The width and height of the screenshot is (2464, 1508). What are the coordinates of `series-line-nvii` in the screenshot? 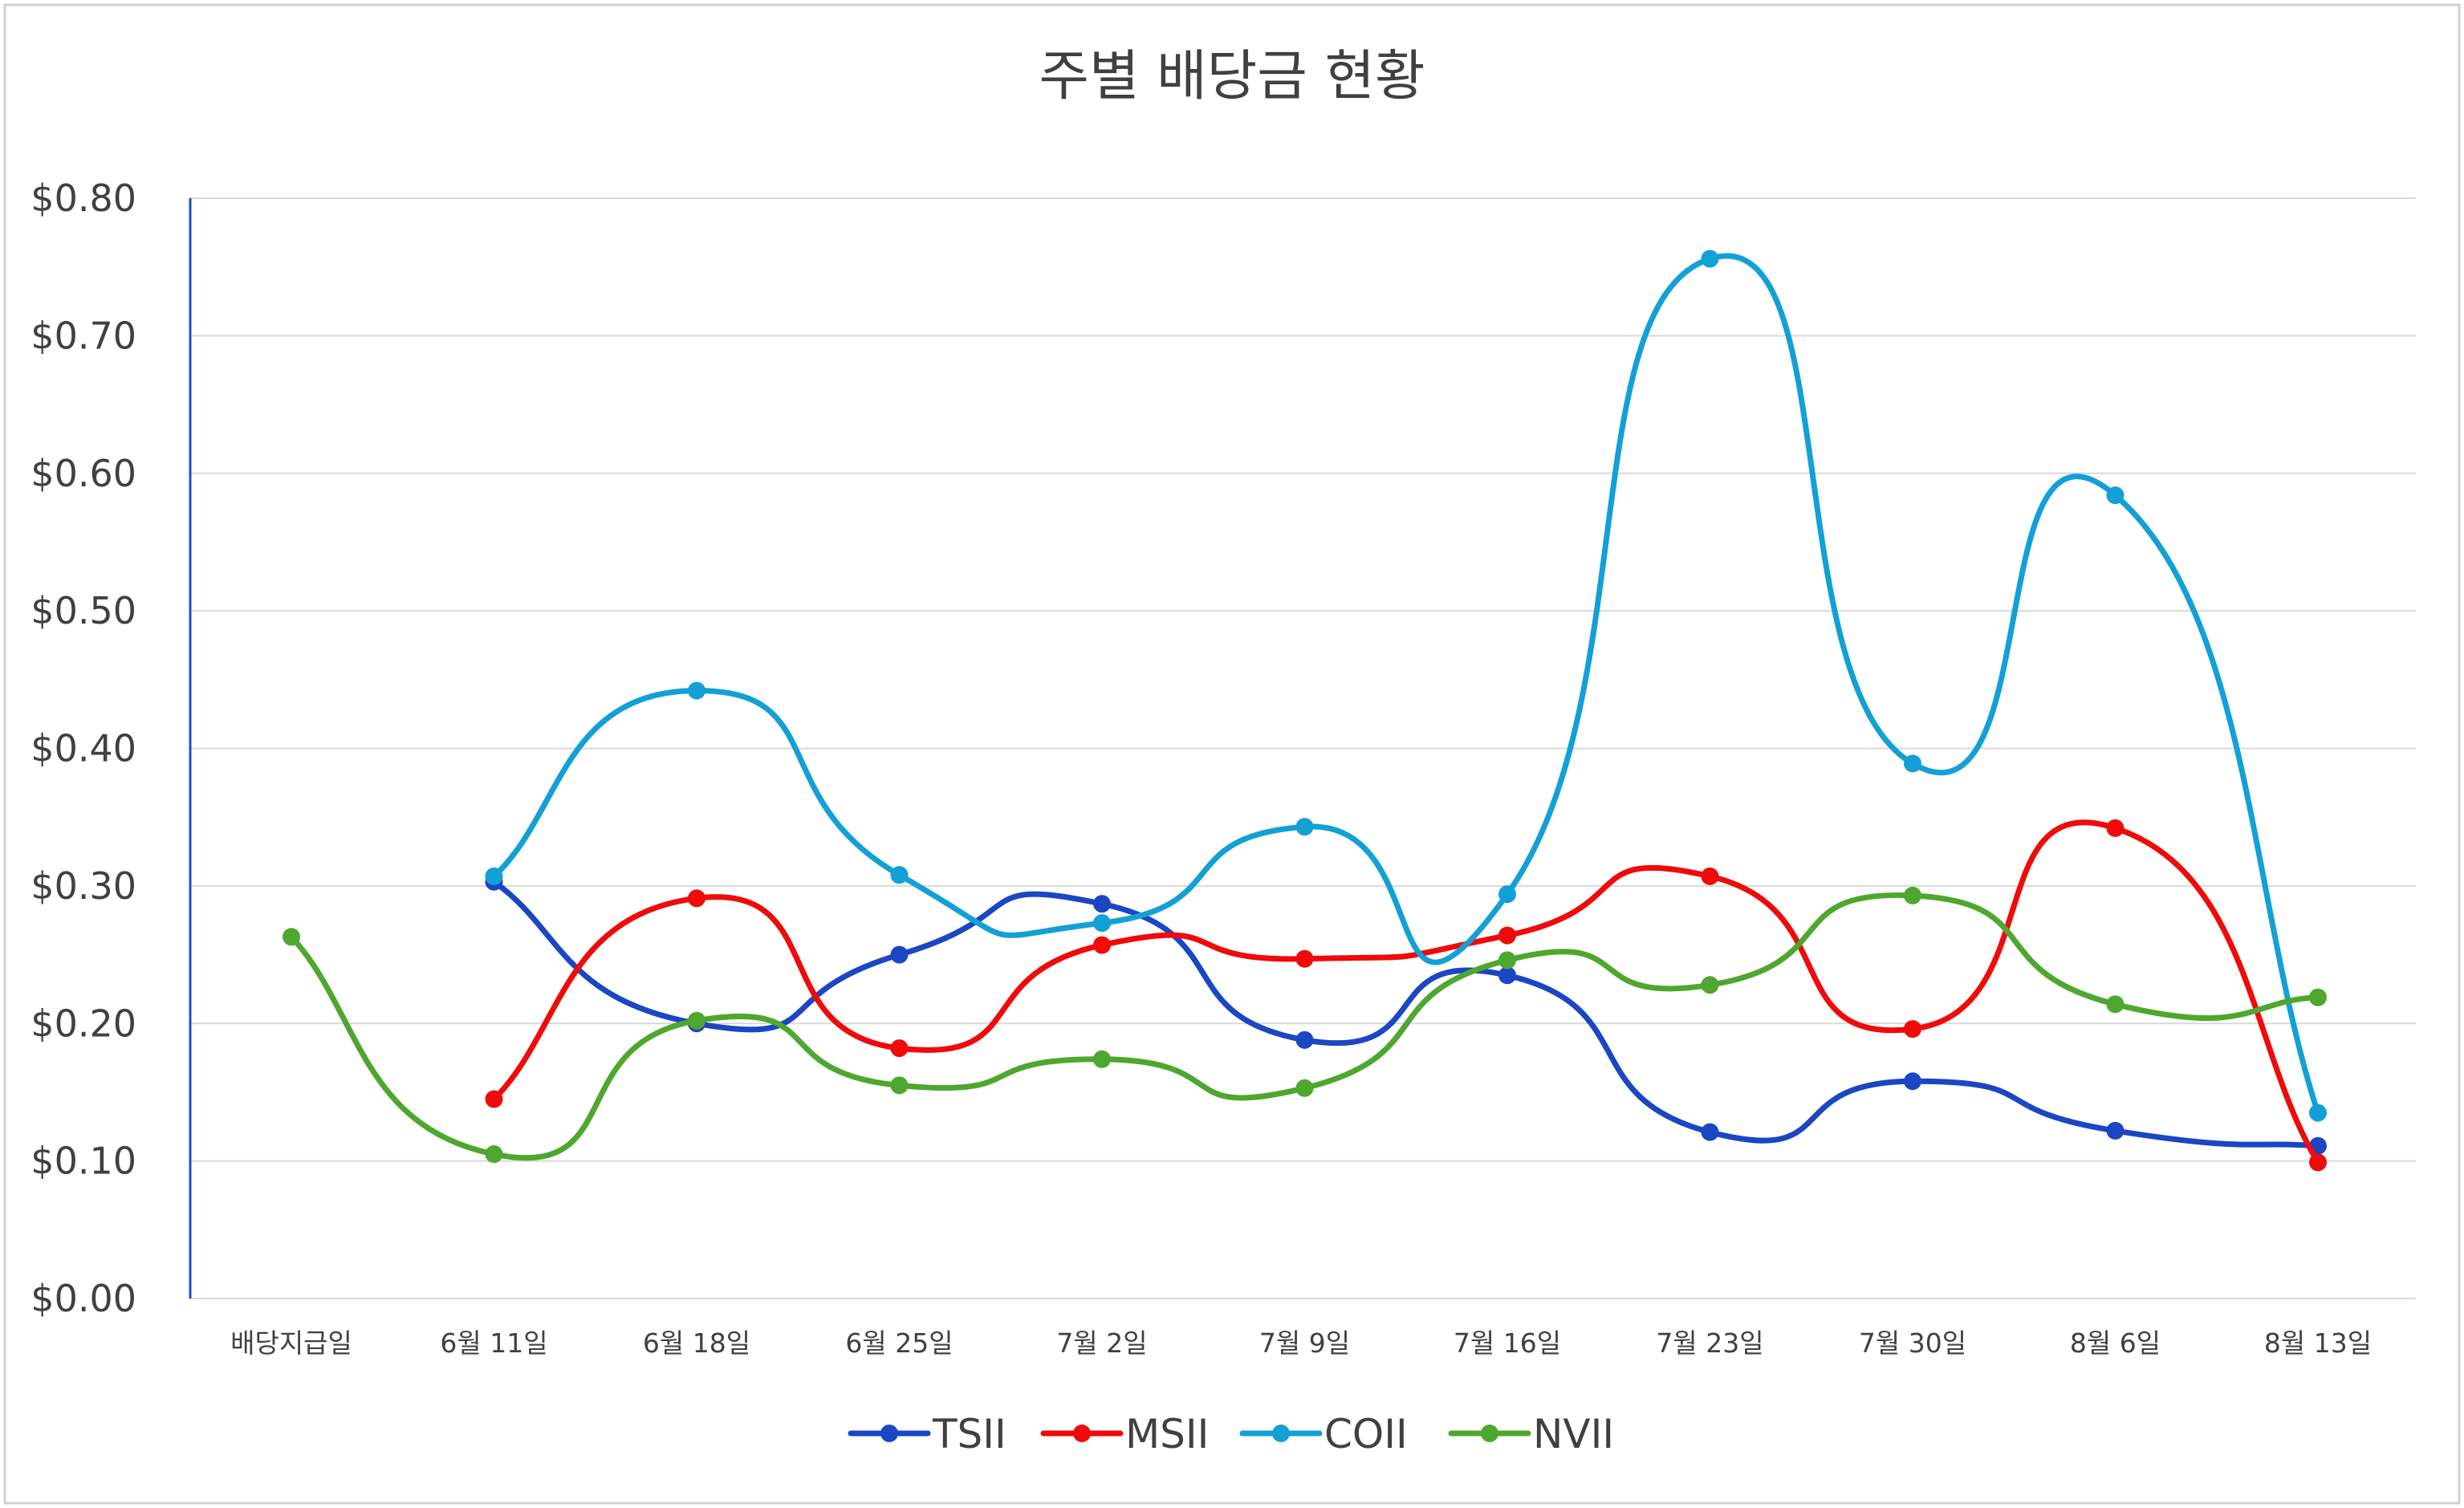 It's located at (1304, 1026).